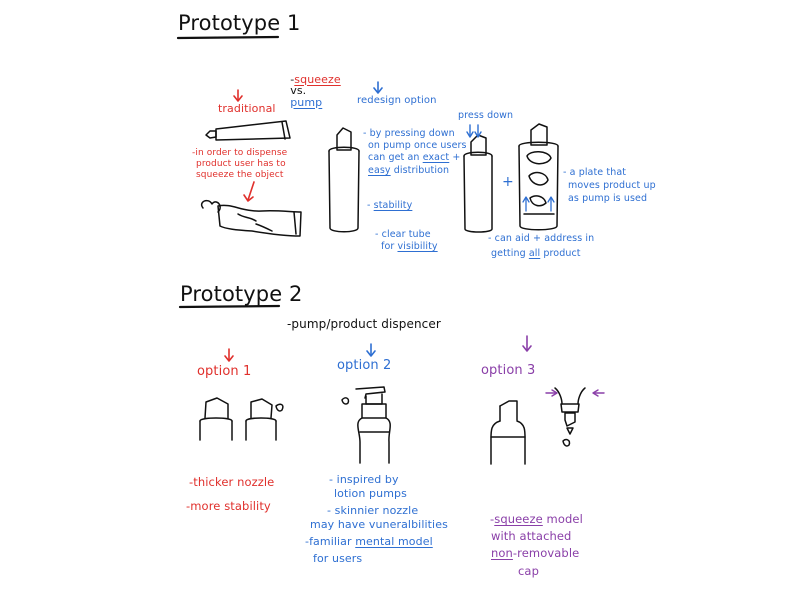 This screenshot has width=800, height=600. What do you see at coordinates (570, 417) in the screenshot?
I see `option3-squeeze-cap-sketch` at bounding box center [570, 417].